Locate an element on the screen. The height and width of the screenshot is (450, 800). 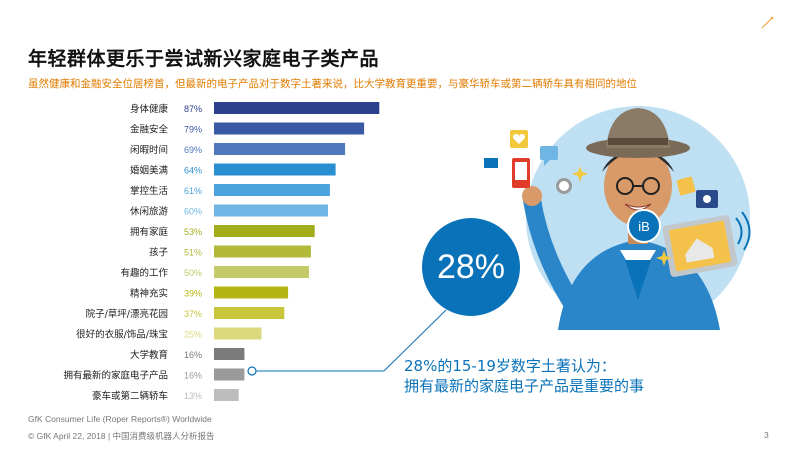
ib-badge is located at coordinates (644, 226).